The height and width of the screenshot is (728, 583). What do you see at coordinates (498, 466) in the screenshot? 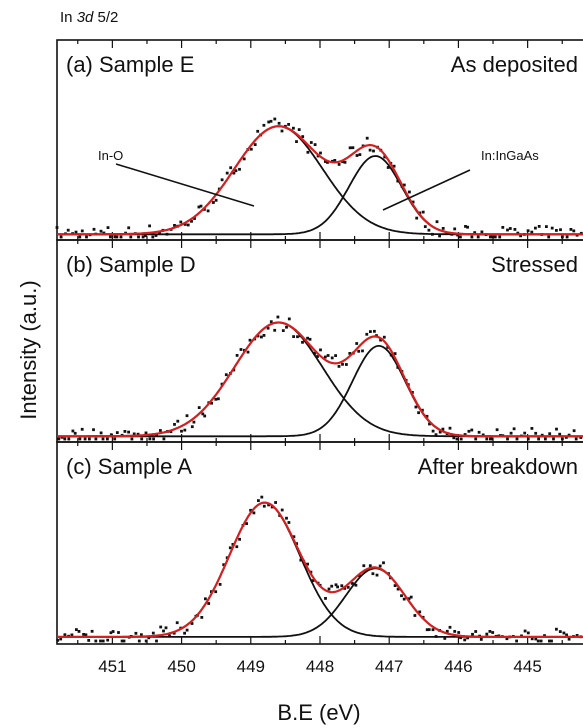
I see `panel-condition: After breakdown` at bounding box center [498, 466].